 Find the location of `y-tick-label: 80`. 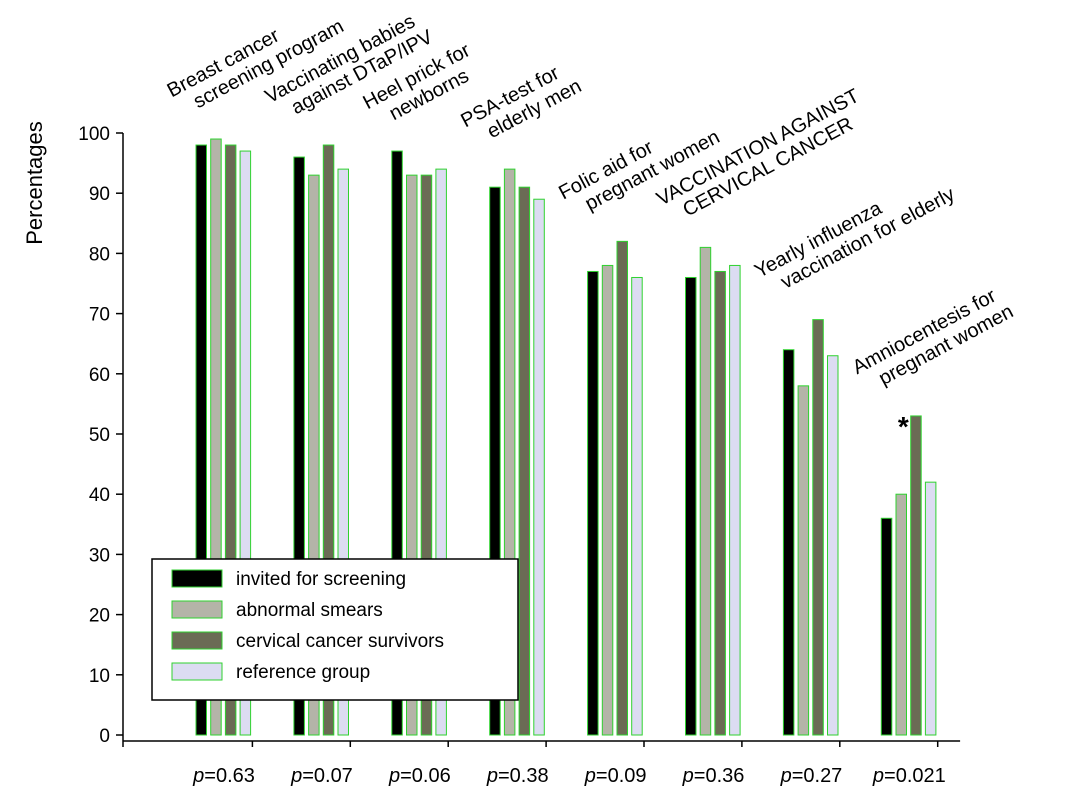

y-tick-label: 80 is located at coordinates (99, 254).